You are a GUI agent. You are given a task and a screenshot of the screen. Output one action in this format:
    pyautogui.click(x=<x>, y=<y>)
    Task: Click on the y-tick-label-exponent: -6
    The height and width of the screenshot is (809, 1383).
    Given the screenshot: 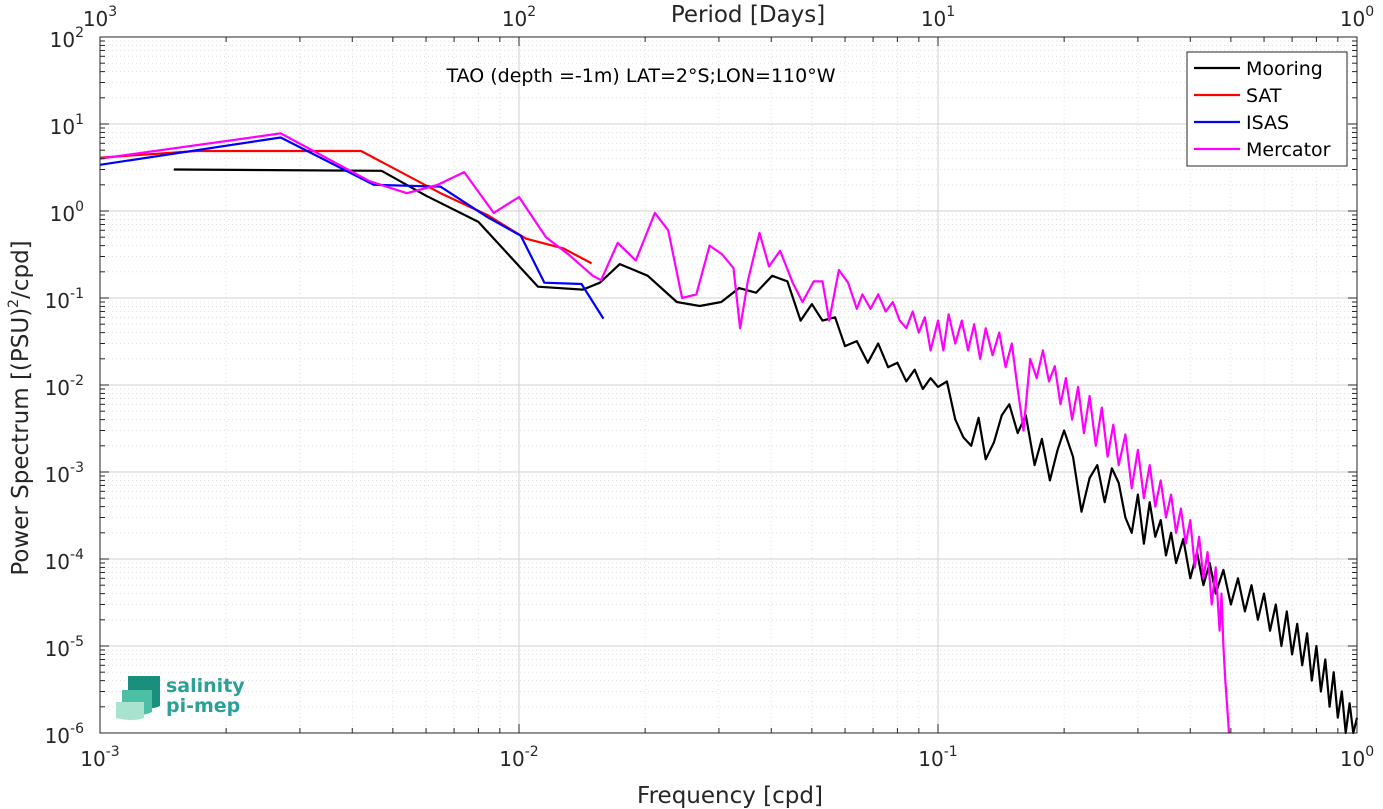 What is the action you would take?
    pyautogui.click(x=77, y=729)
    